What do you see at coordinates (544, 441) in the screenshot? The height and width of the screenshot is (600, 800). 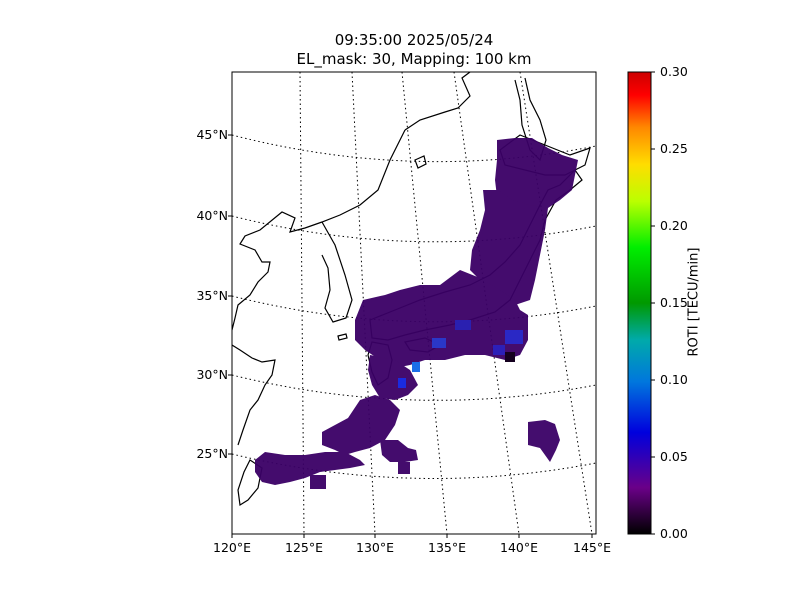 I see `roti-cells-east-ocean` at bounding box center [544, 441].